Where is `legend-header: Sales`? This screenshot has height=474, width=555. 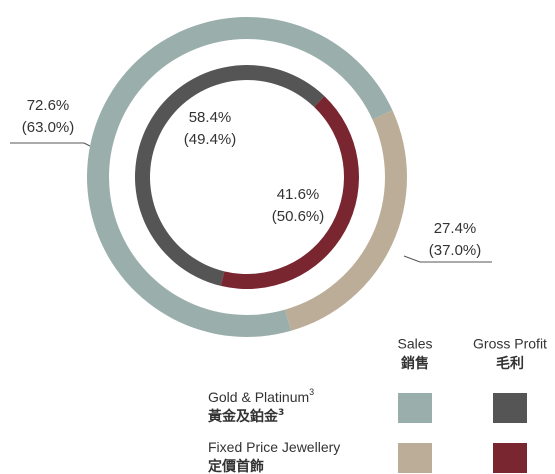
legend-header: Sales is located at coordinates (414, 344).